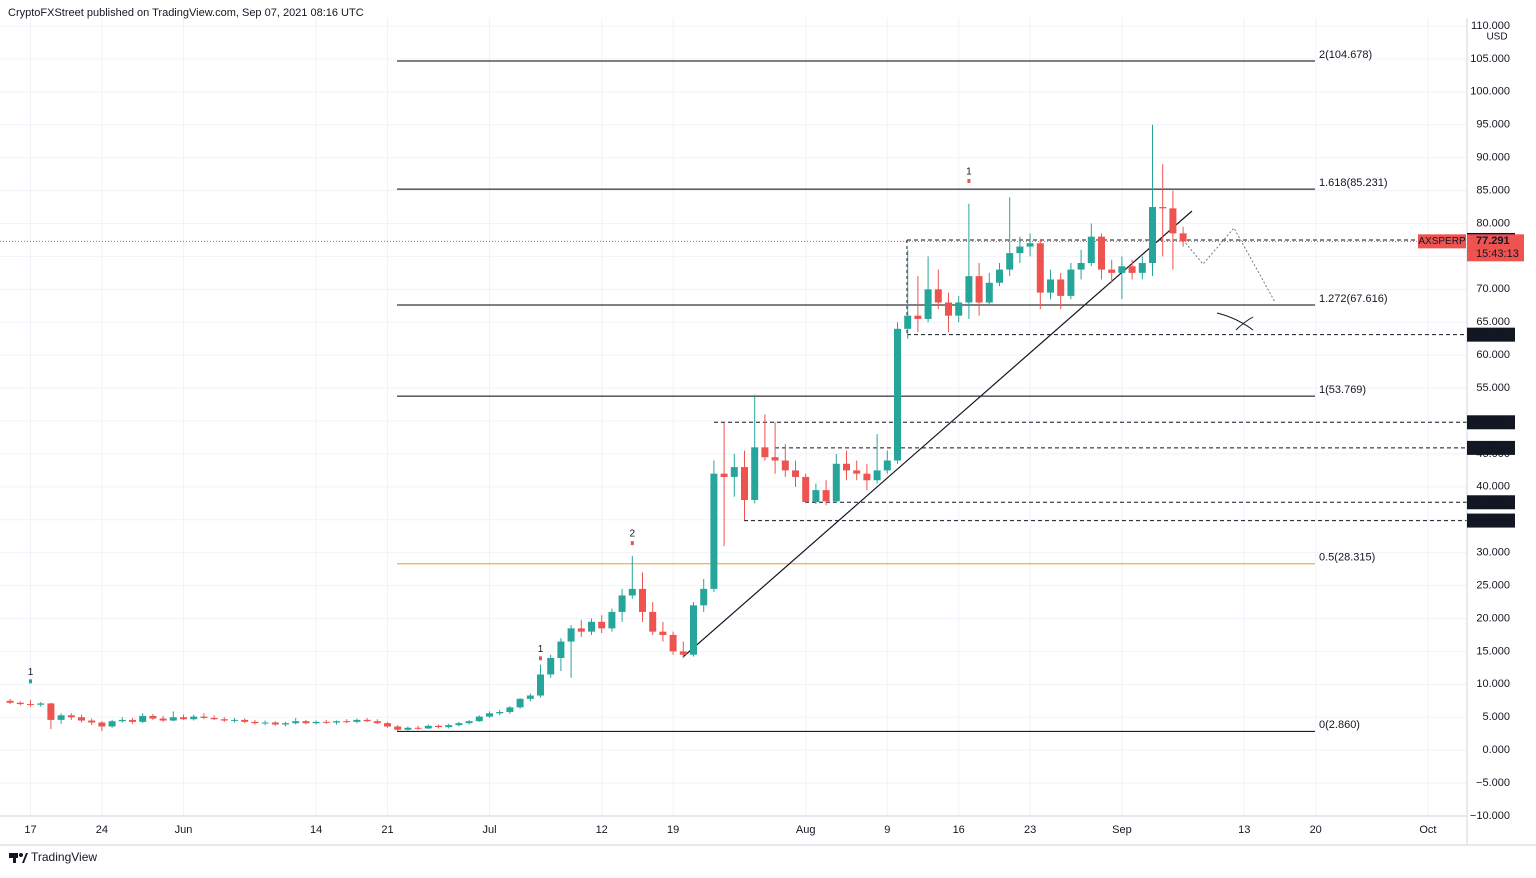  Describe the element at coordinates (1493, 618) in the screenshot. I see `y-tick-label: 20.000` at that location.